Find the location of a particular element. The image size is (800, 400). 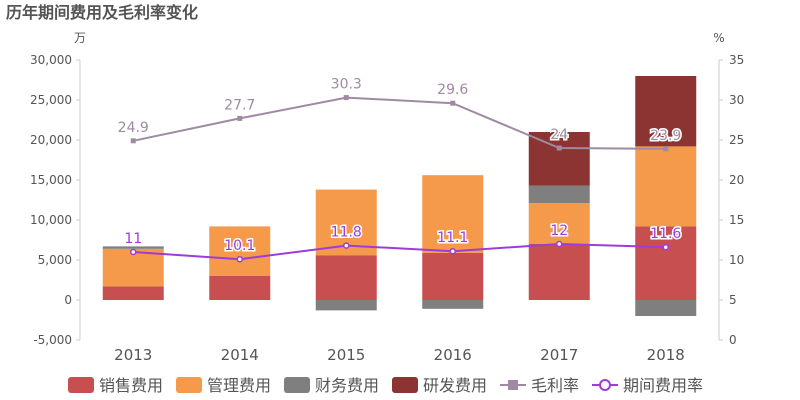

left-tick-label: 30,000 is located at coordinates (51, 60).